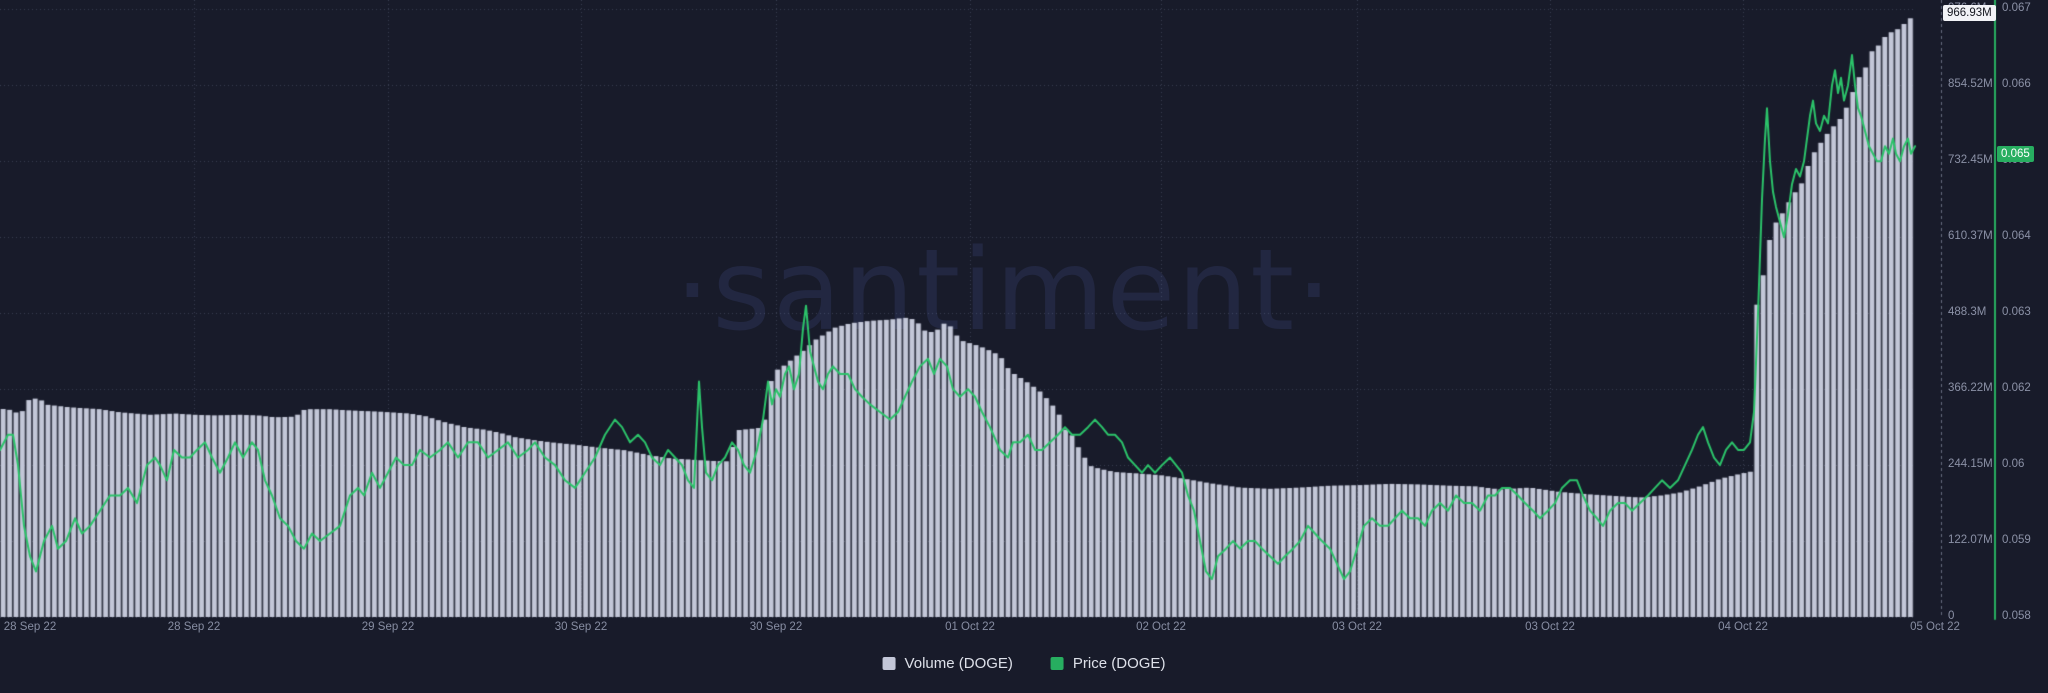 This screenshot has width=2048, height=693. I want to click on price-axis-label: 0.063, so click(2016, 312).